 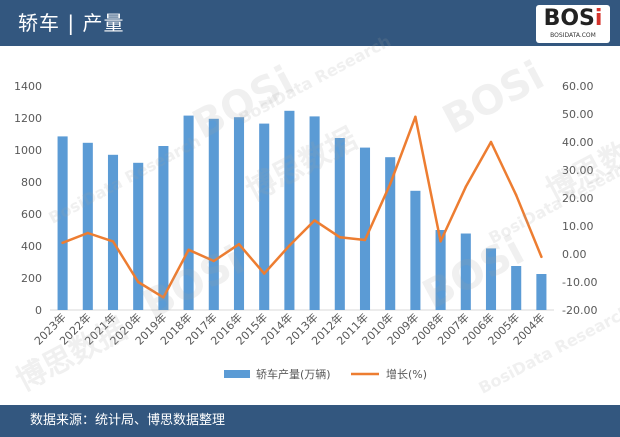 What do you see at coordinates (237, 374) in the screenshot?
I see `legend-bar-swatch` at bounding box center [237, 374].